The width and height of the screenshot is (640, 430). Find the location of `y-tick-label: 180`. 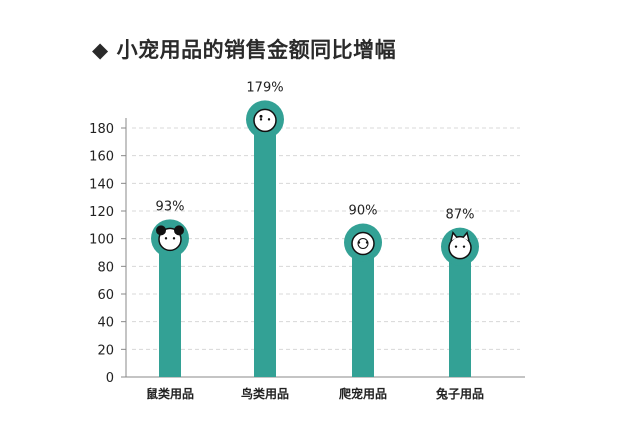

y-tick-label: 180 is located at coordinates (101, 129).